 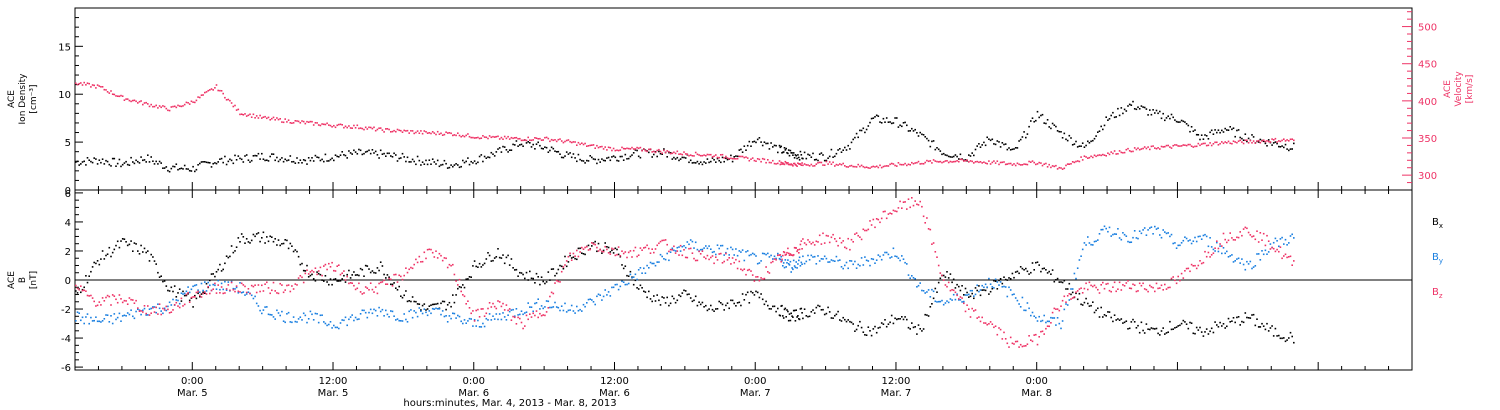 What do you see at coordinates (1427, 176) in the screenshot?
I see `velocity-tick-label: 300` at bounding box center [1427, 176].